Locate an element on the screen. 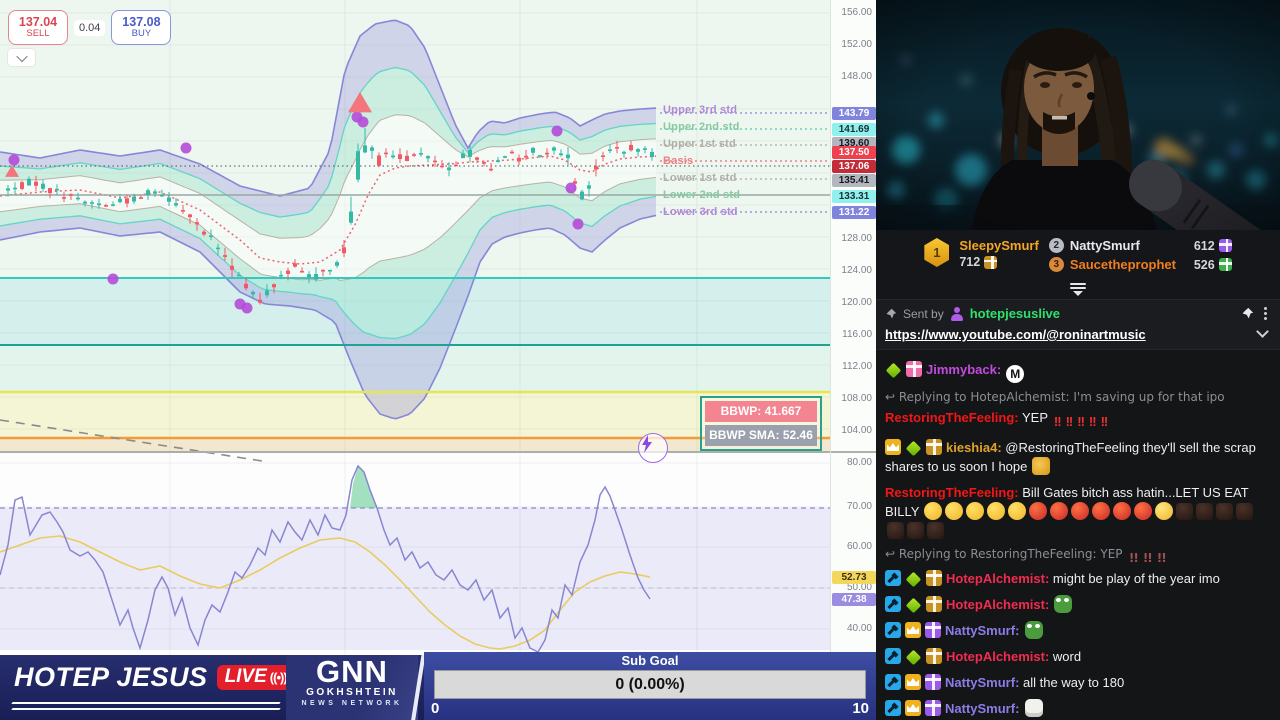  leaderboard-first-name: SleepySmurf is located at coordinates (999, 245).